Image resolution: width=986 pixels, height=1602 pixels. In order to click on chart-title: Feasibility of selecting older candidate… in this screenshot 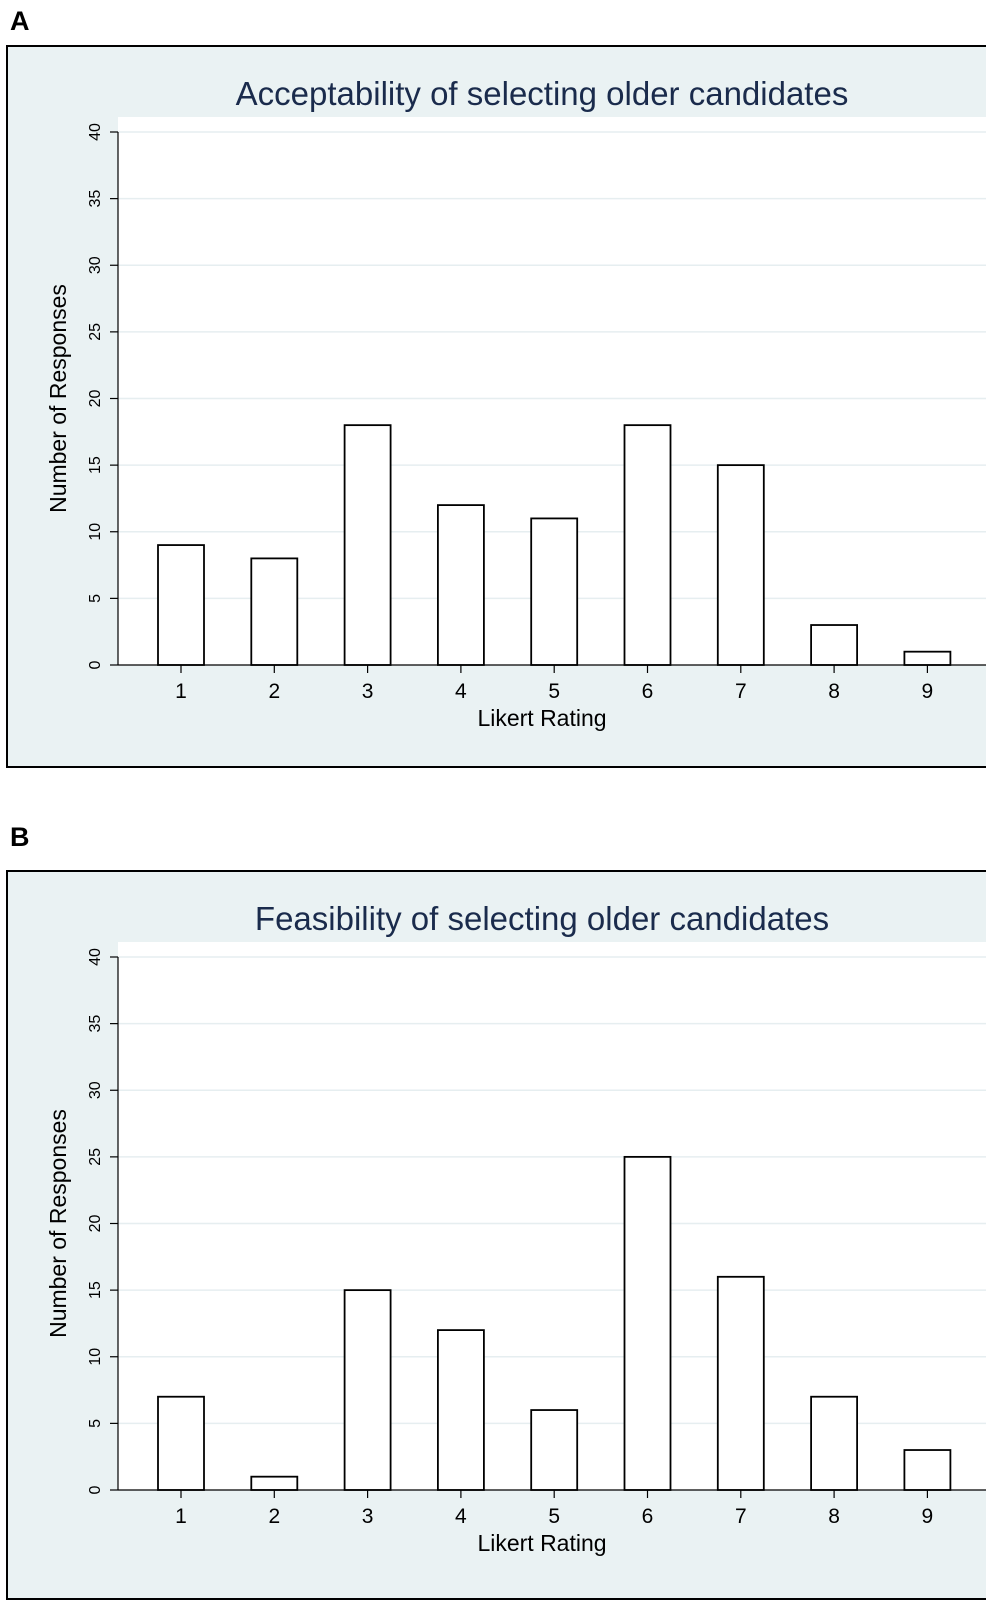, I will do `click(542, 918)`.